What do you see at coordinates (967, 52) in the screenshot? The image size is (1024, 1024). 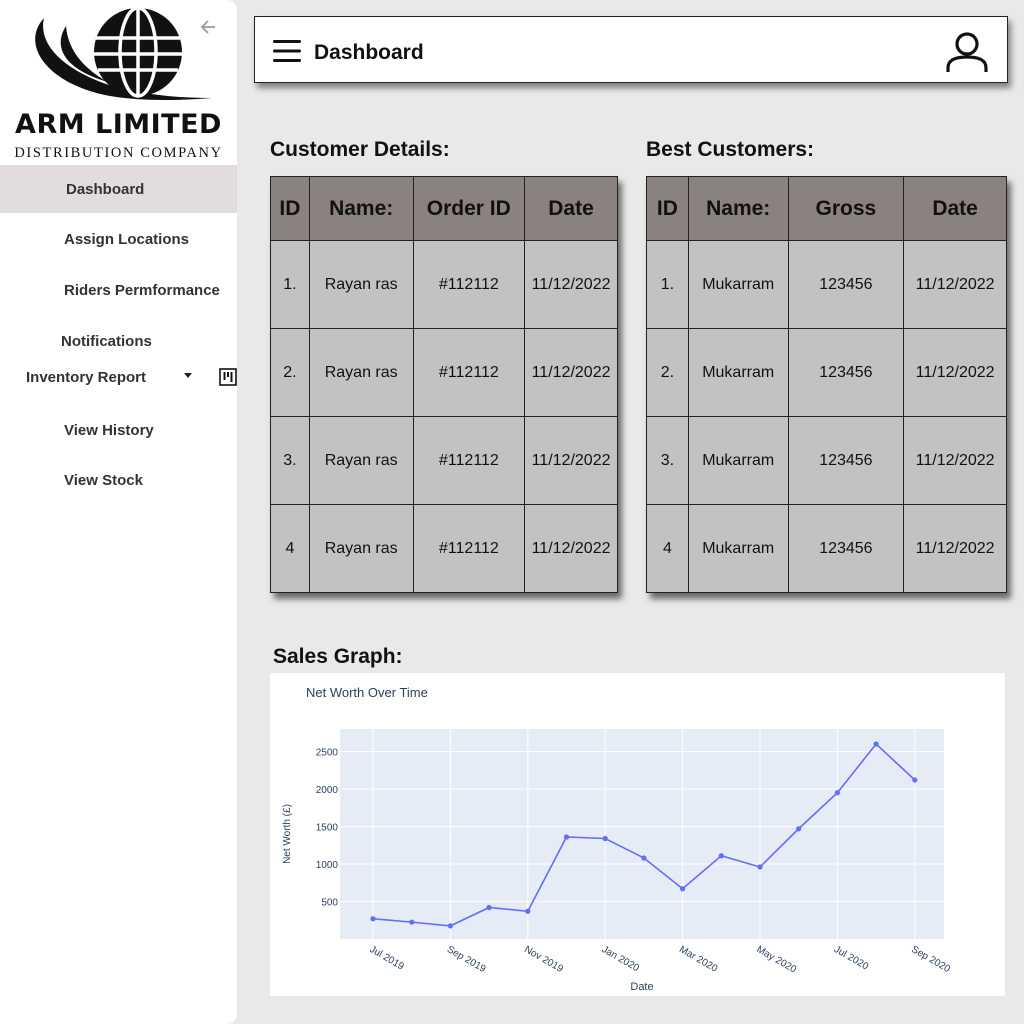 I see `user-profile-icon` at bounding box center [967, 52].